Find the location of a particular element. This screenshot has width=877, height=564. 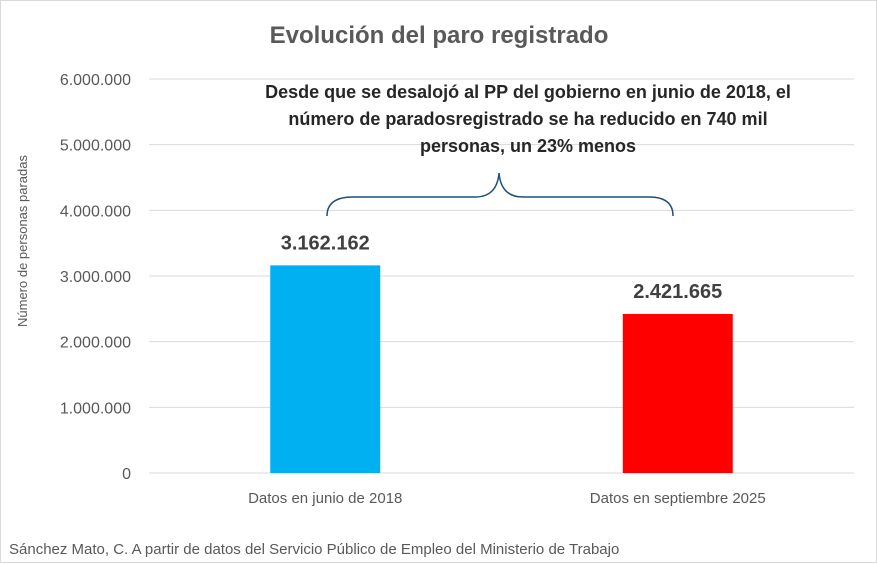

data-labels: 3.162.162 2.421.665 is located at coordinates (501, 267).